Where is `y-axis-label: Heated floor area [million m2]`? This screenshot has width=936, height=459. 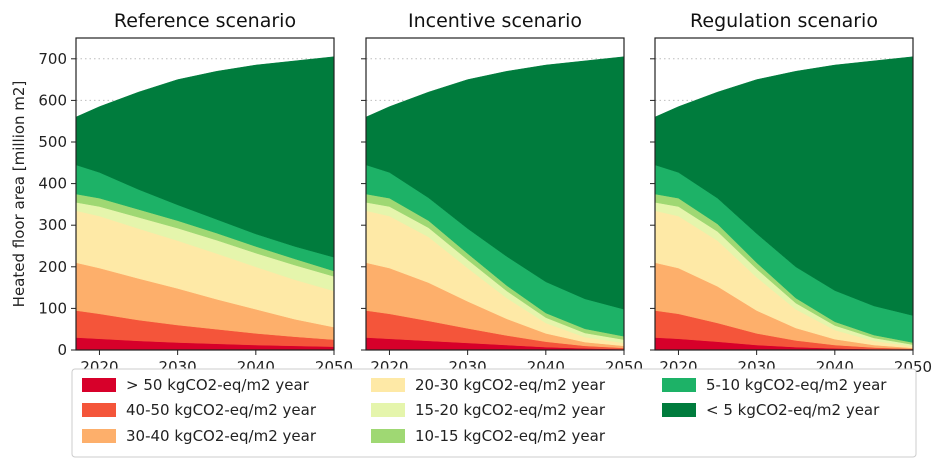 y-axis-label: Heated floor area [million m2] is located at coordinates (19, 194).